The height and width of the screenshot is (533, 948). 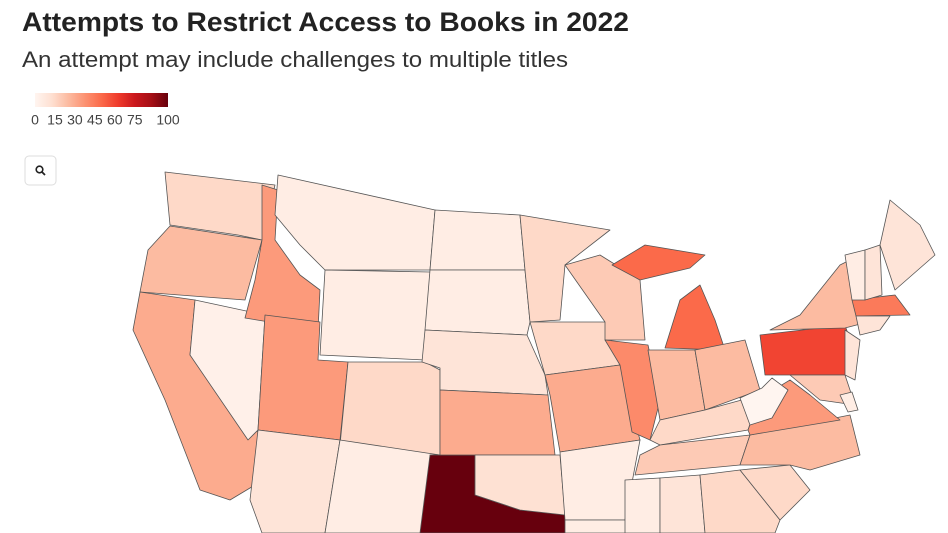 I want to click on zoom-icon-handle, so click(x=43, y=173).